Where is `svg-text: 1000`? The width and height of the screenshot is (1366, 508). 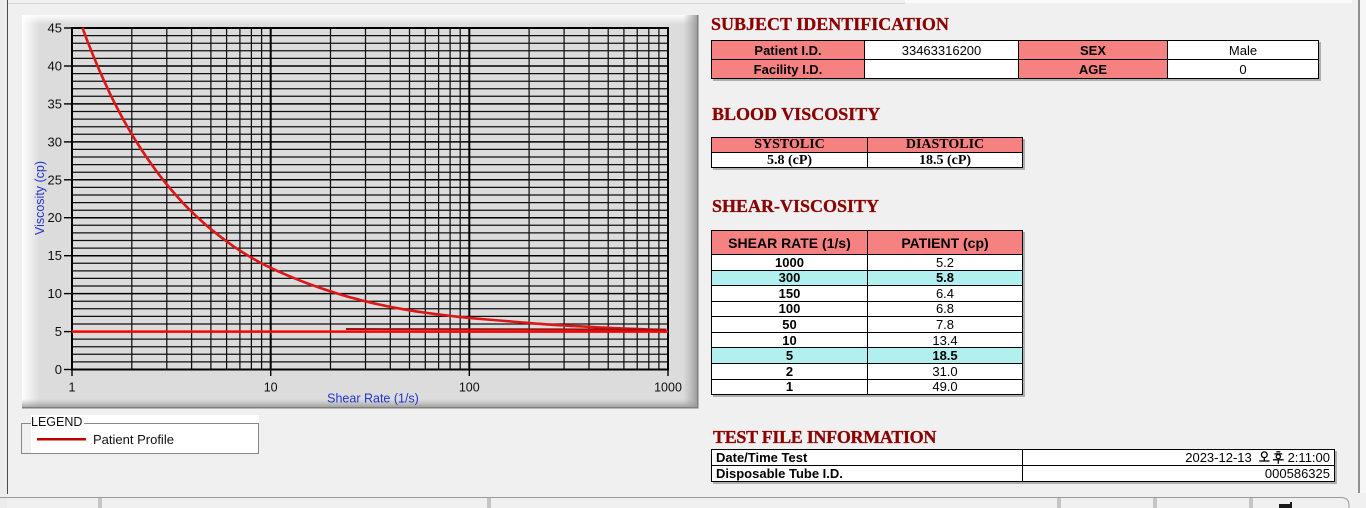 svg-text: 1000 is located at coordinates (668, 388).